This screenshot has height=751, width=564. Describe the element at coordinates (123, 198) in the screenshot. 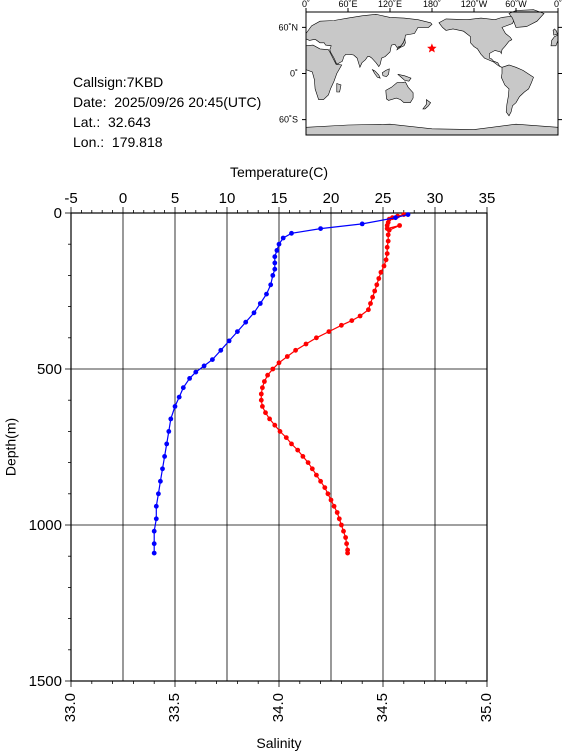

I see `temperature-tick-label: 0` at that location.